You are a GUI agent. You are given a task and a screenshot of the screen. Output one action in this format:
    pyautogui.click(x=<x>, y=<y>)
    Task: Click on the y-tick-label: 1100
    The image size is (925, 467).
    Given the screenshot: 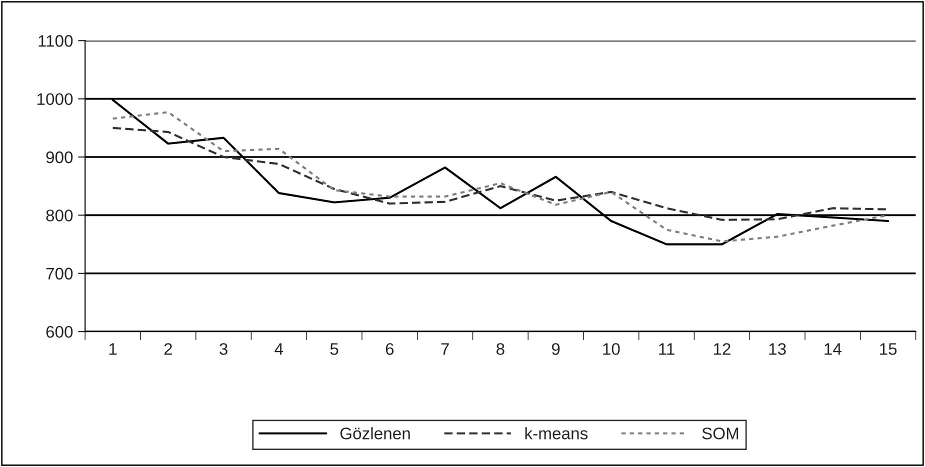 What is the action you would take?
    pyautogui.click(x=55, y=41)
    